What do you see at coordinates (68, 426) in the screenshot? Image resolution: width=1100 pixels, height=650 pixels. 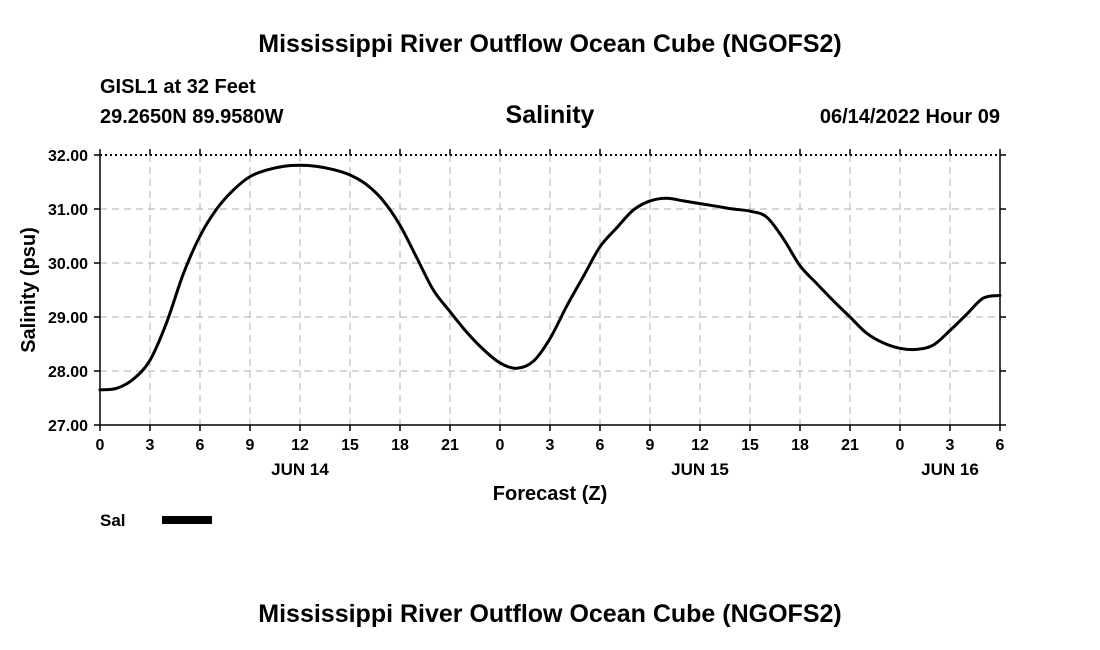 I see `y-tick-label: 27.00` at bounding box center [68, 426].